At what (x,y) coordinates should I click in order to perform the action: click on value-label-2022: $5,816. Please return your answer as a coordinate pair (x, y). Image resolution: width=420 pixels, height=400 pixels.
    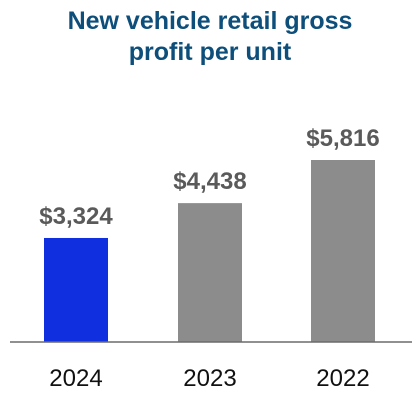
    Looking at the image, I should click on (342, 138).